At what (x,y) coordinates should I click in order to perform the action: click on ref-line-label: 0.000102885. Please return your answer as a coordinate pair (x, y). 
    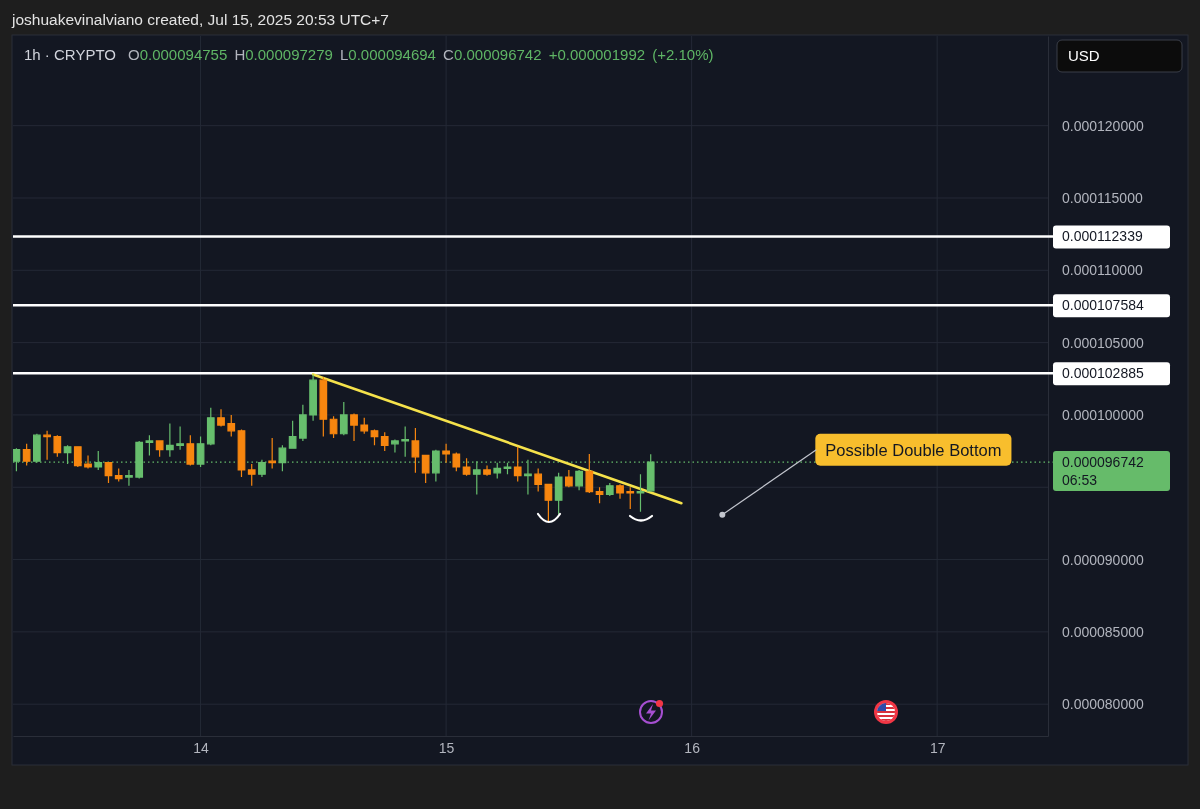
    Looking at the image, I should click on (1103, 373).